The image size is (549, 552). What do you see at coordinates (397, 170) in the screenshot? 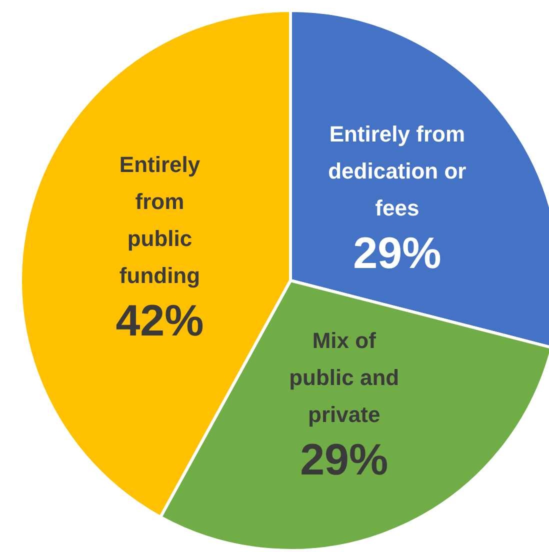
I see `slice-label: Entirely from dedication or fees` at bounding box center [397, 170].